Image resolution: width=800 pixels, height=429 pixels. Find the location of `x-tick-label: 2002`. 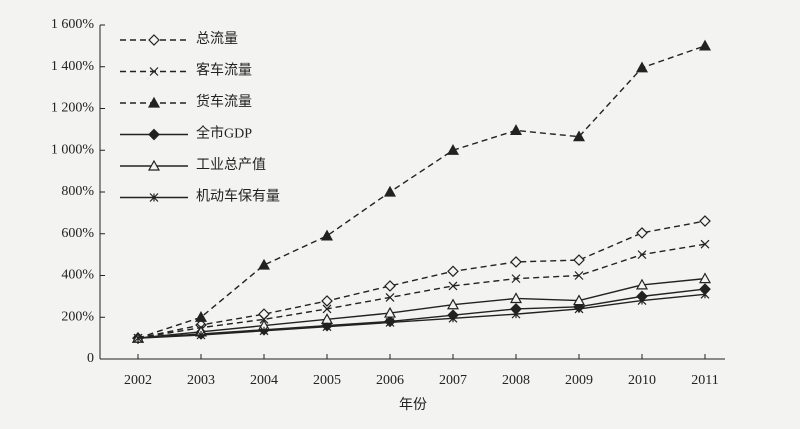

x-tick-label: 2002 is located at coordinates (138, 380).